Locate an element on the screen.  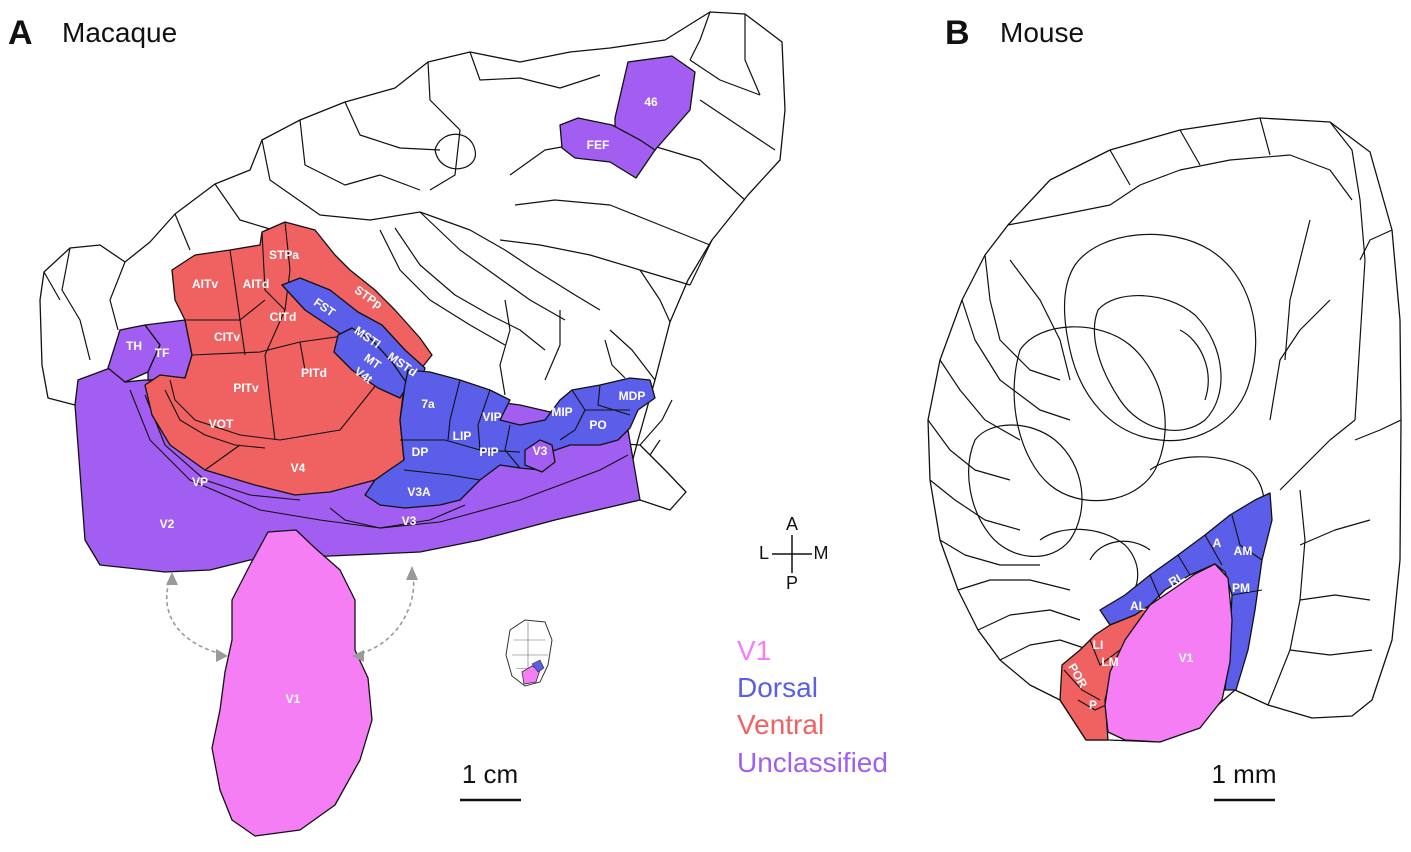
area-v1-mouse is located at coordinates (1168, 653).